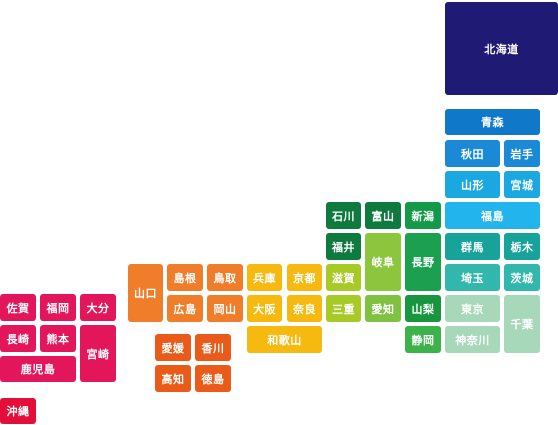 The image size is (558, 425). What do you see at coordinates (173, 378) in the screenshot?
I see `pref-kochi: 高知` at bounding box center [173, 378].